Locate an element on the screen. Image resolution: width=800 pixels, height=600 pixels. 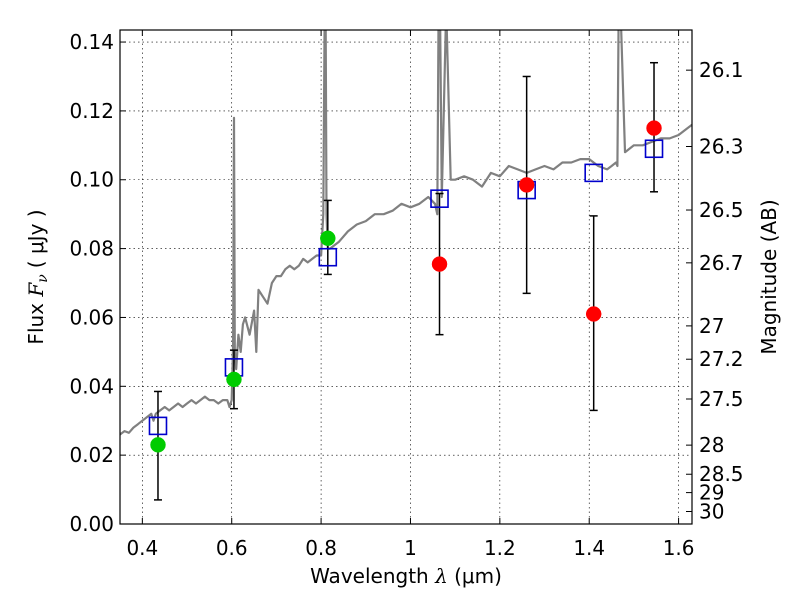
y-tick-label: 0.12 is located at coordinates (91, 111).